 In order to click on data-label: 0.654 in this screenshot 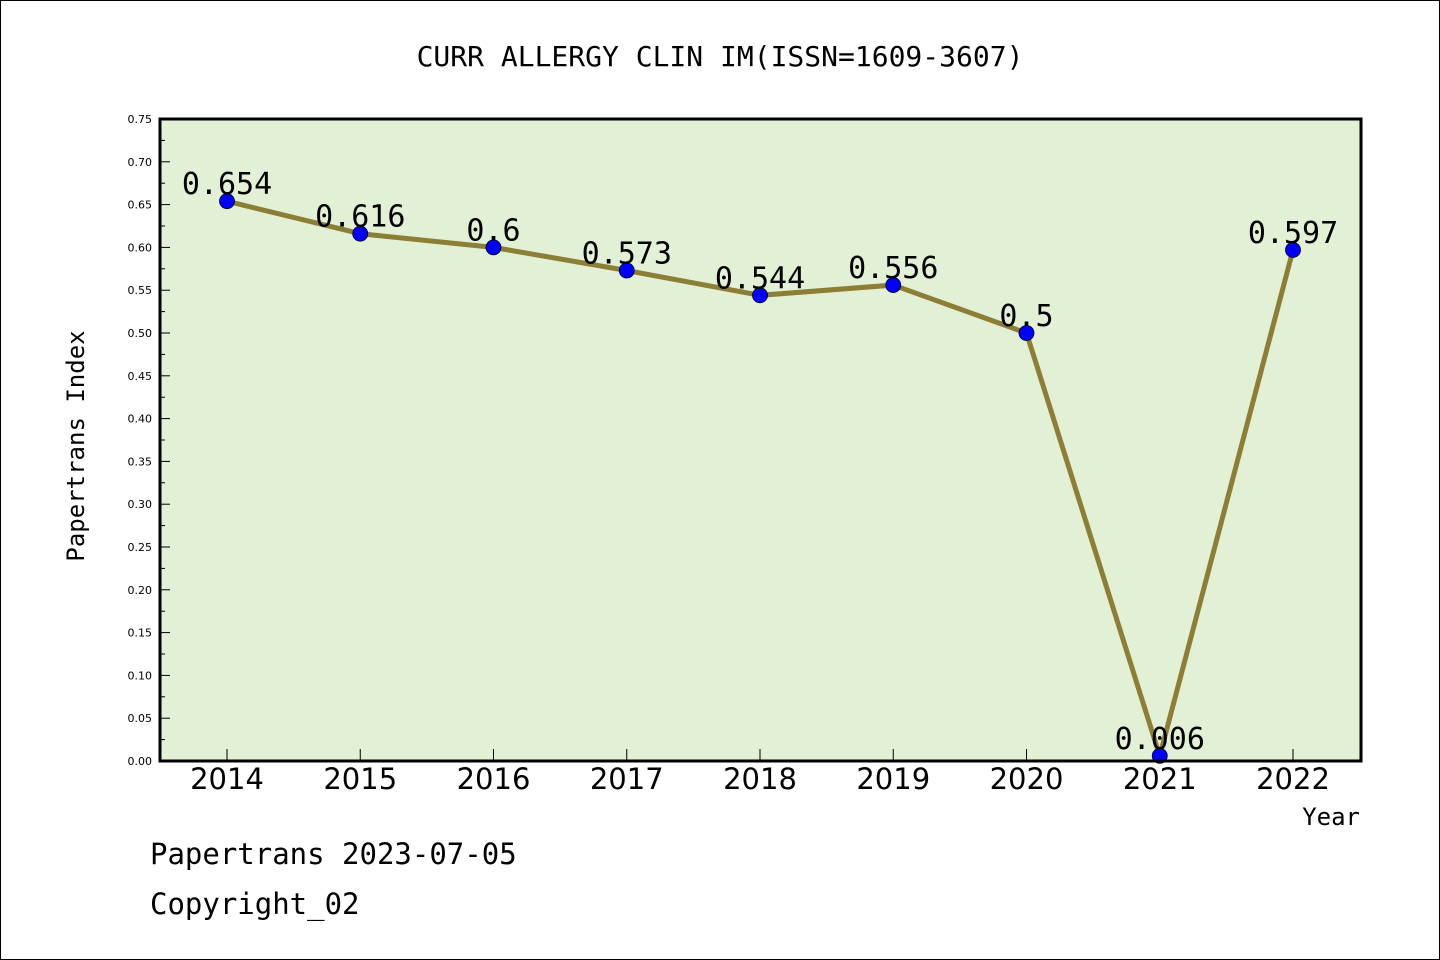, I will do `click(227, 184)`.